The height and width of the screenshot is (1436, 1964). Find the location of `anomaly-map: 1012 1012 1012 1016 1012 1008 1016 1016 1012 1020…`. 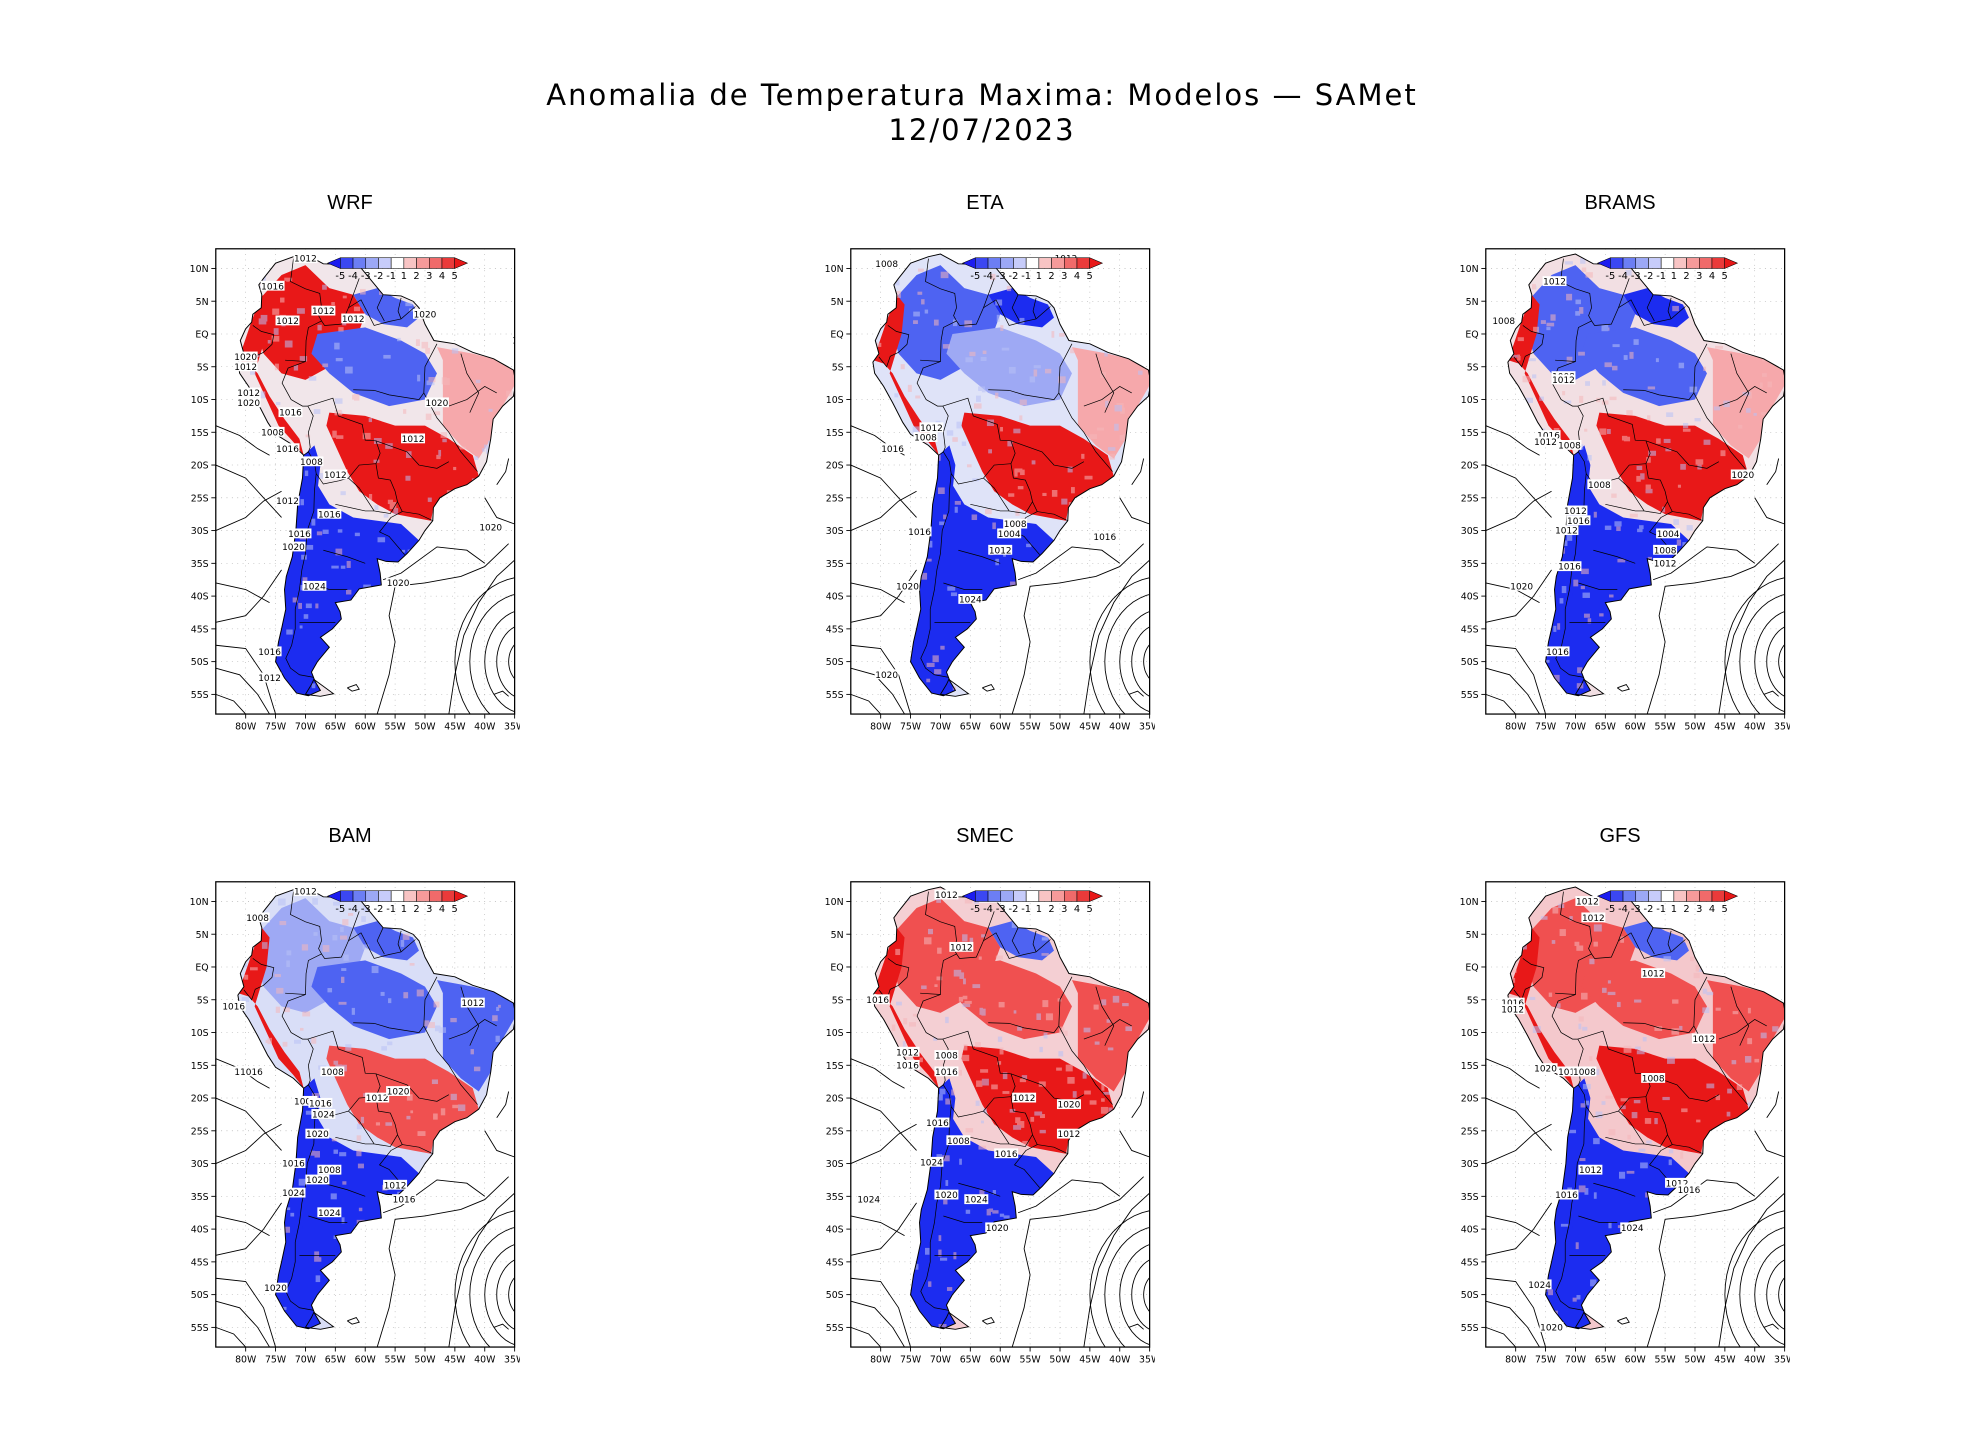

anomaly-map: 1012 1012 1012 1016 1012 1008 1016 1016 1012 1020… is located at coordinates (990, 1123).